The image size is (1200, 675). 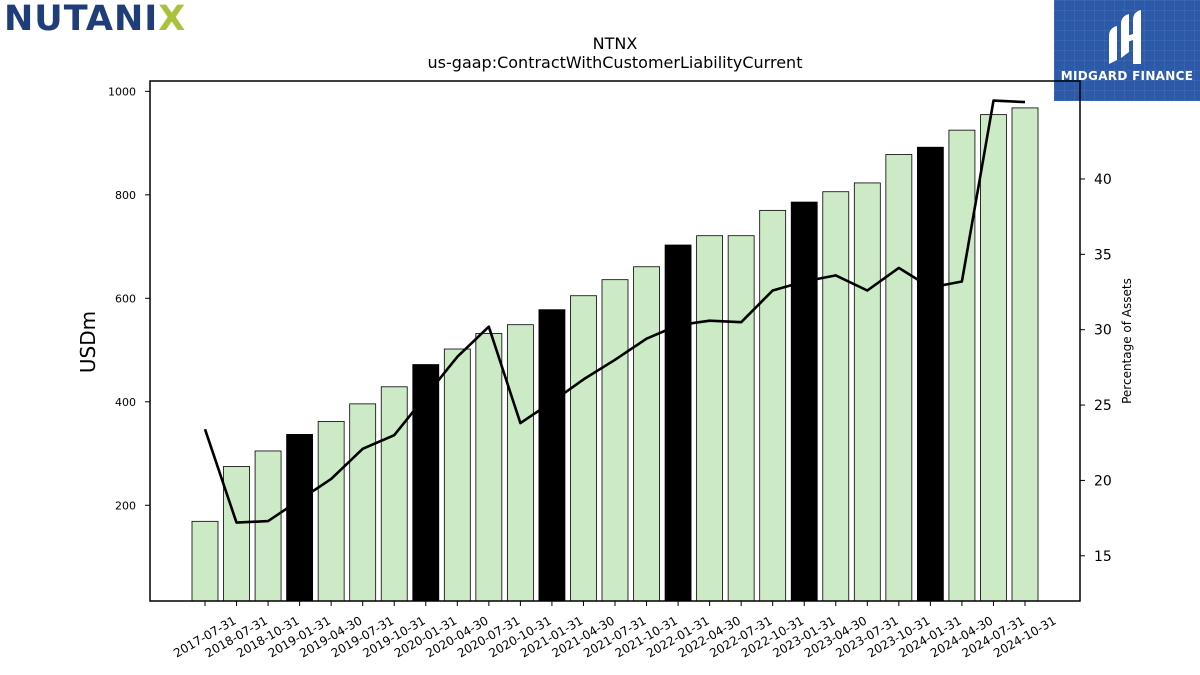 What do you see at coordinates (1125, 37) in the screenshot?
I see `midgard-emblem-icon` at bounding box center [1125, 37].